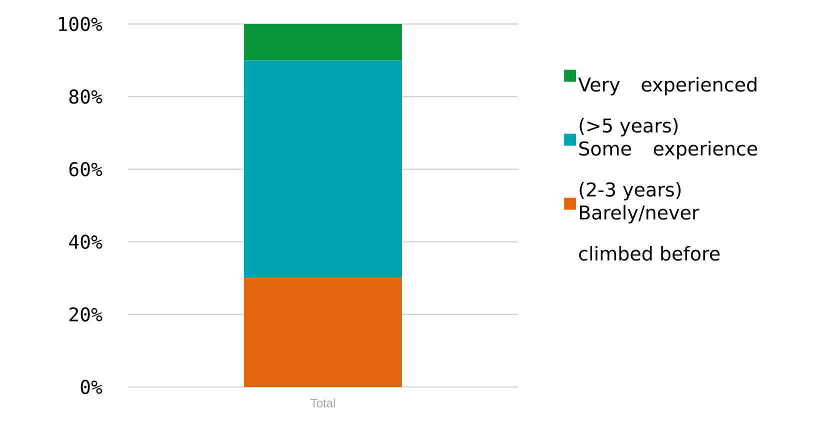  What do you see at coordinates (85, 169) in the screenshot?
I see `y-tick-label: 60%` at bounding box center [85, 169].